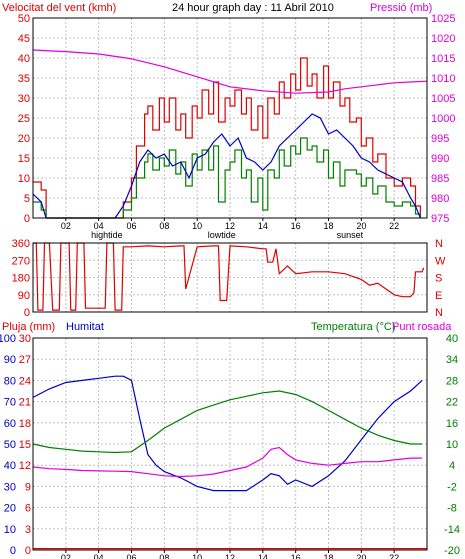 The width and height of the screenshot is (465, 559). What do you see at coordinates (197, 556) in the screenshot?
I see `weather-x-tick-label: 10` at bounding box center [197, 556].